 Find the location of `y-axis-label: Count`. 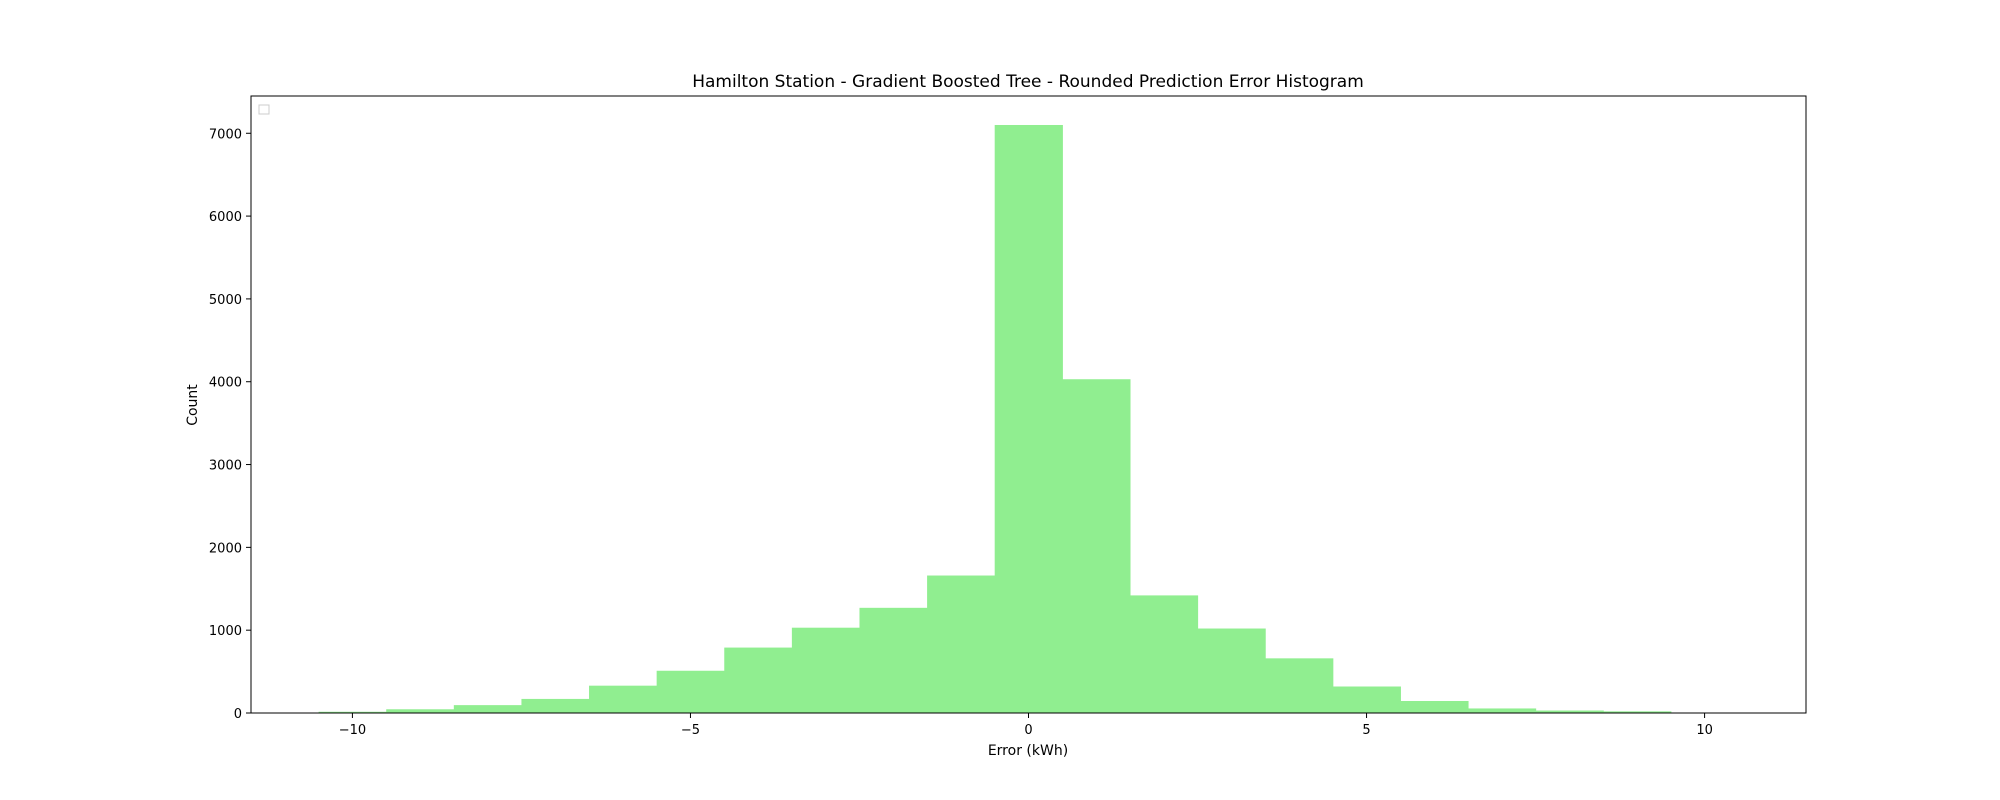

y-axis-label: Count is located at coordinates (193, 405).